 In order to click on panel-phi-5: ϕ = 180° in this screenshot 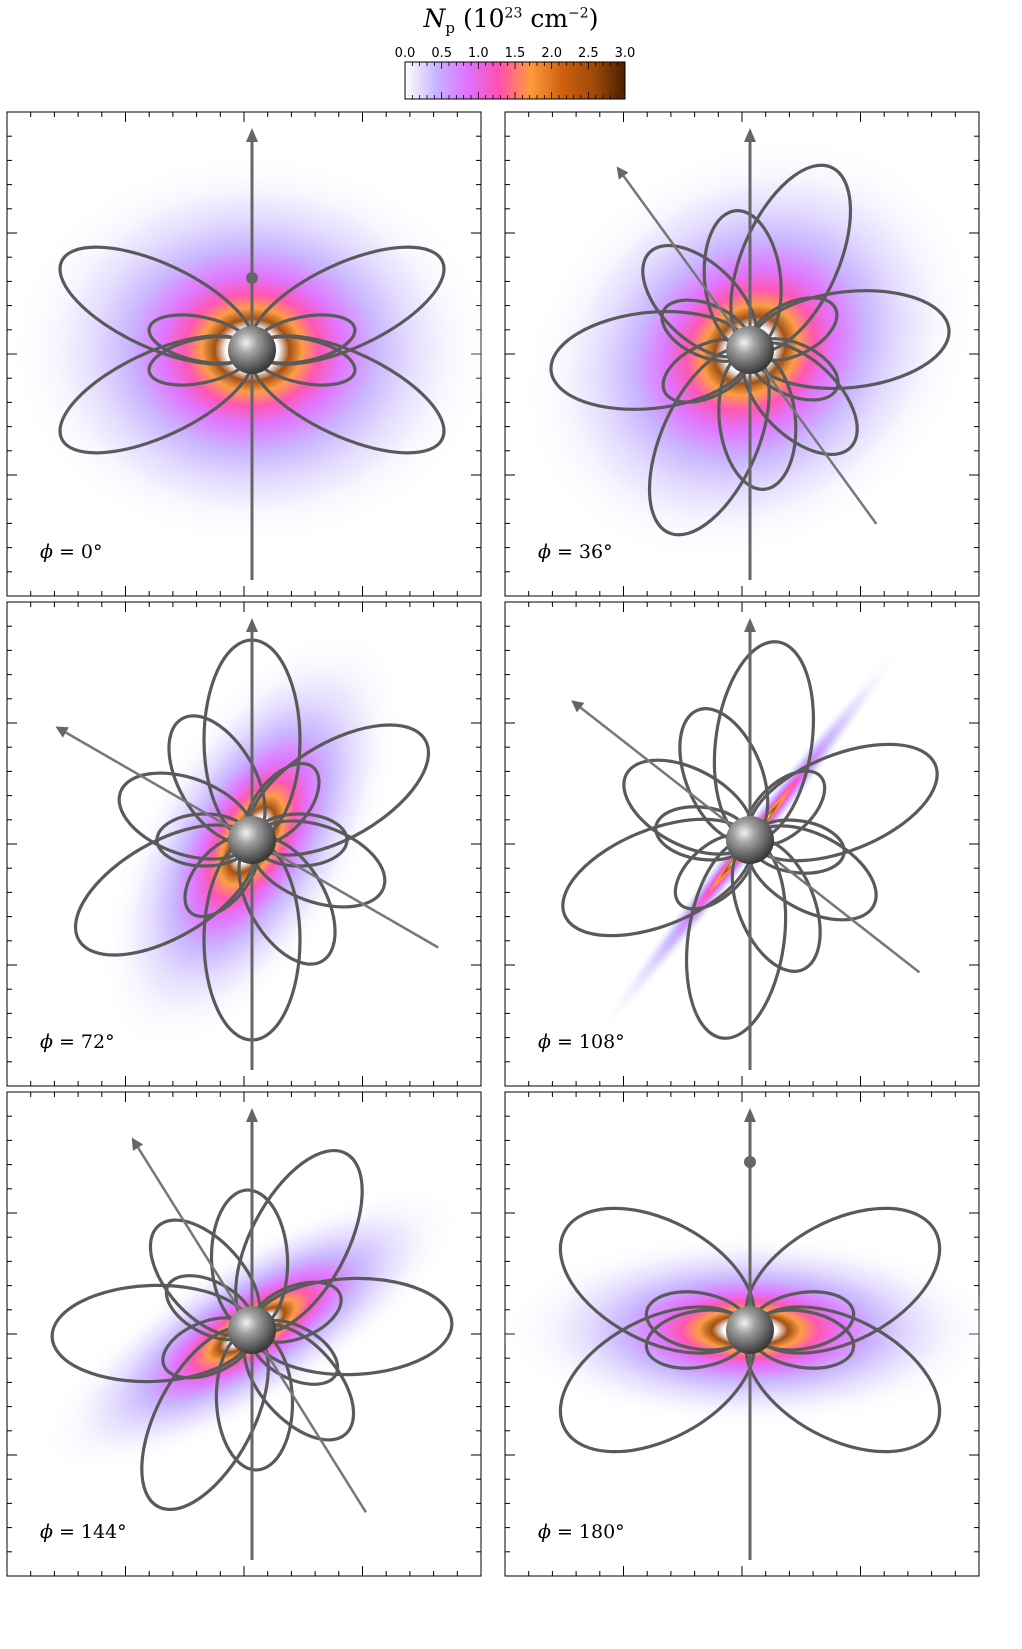, I will do `click(742, 1335)`.